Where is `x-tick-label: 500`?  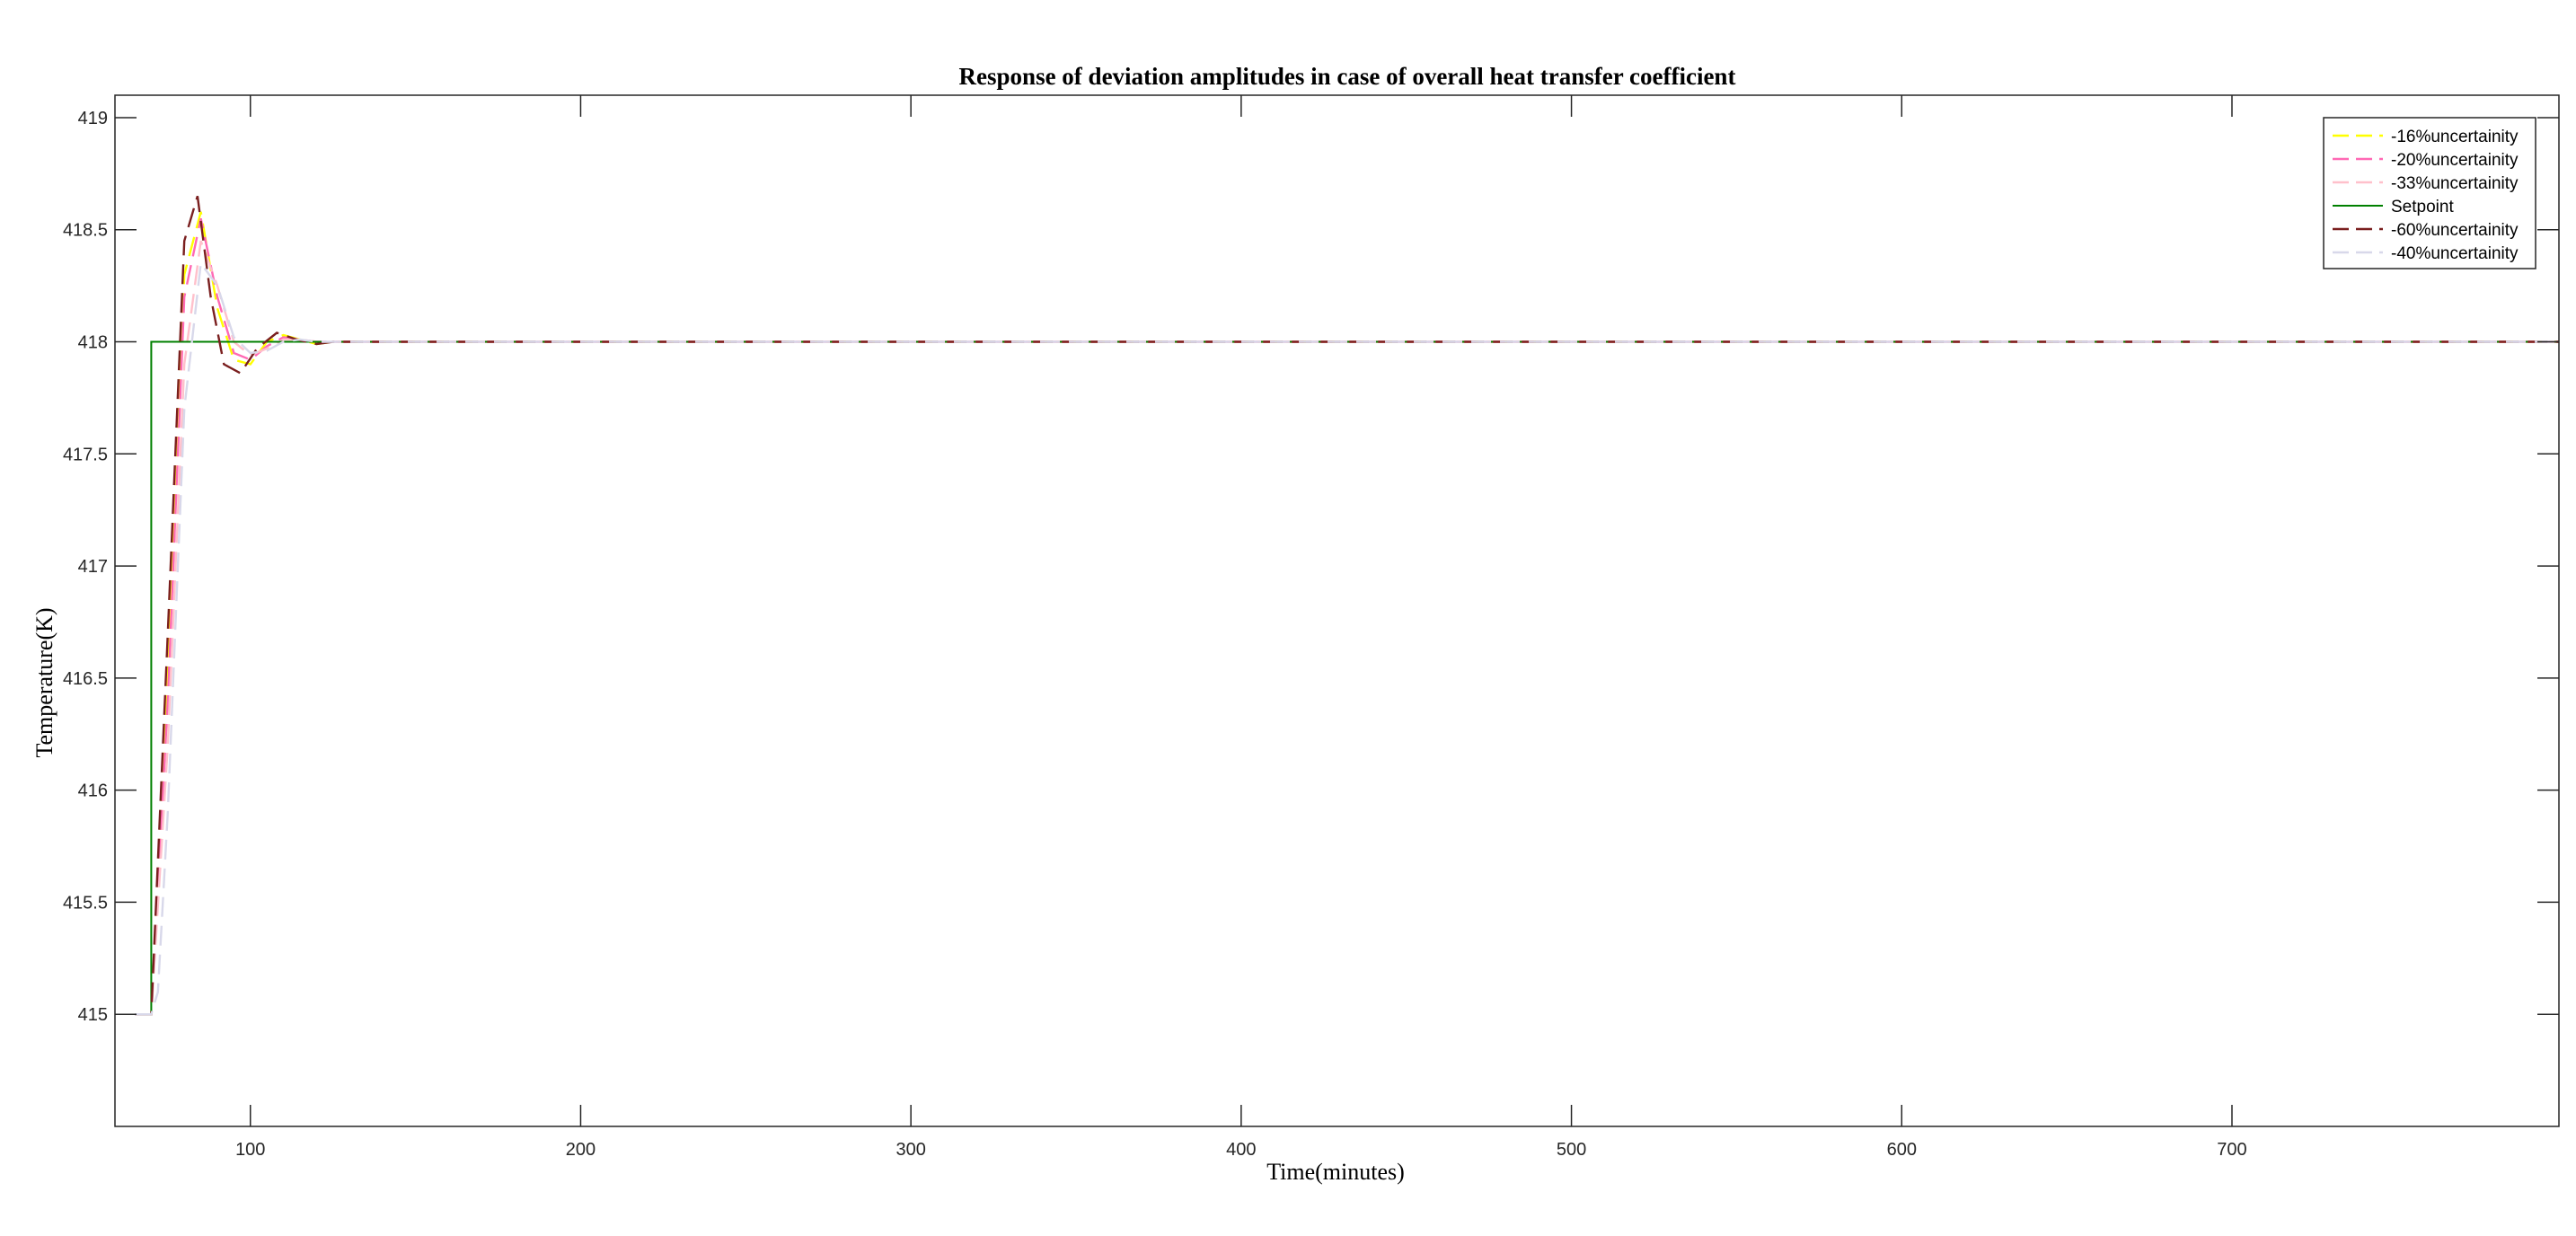 x-tick-label: 500 is located at coordinates (1571, 1150).